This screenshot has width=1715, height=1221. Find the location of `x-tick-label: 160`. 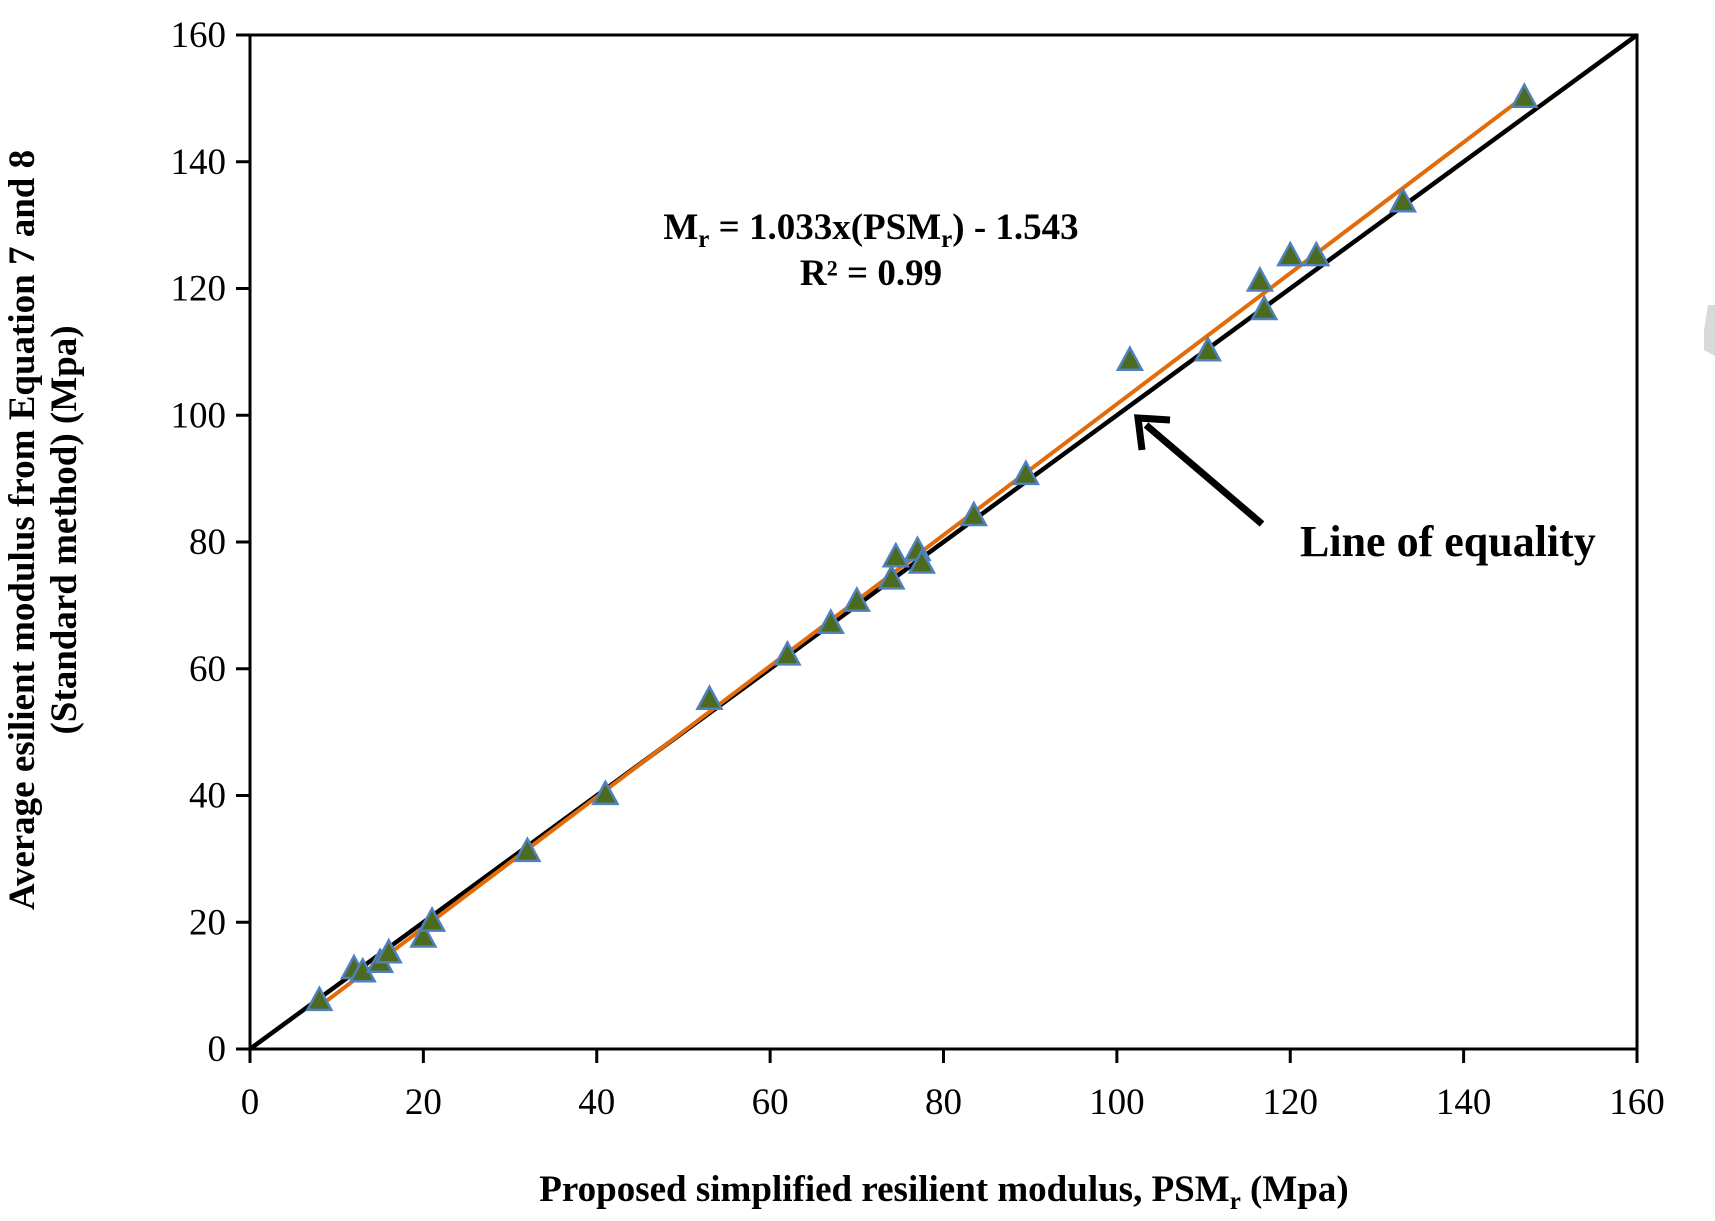

x-tick-label: 160 is located at coordinates (1637, 1102).